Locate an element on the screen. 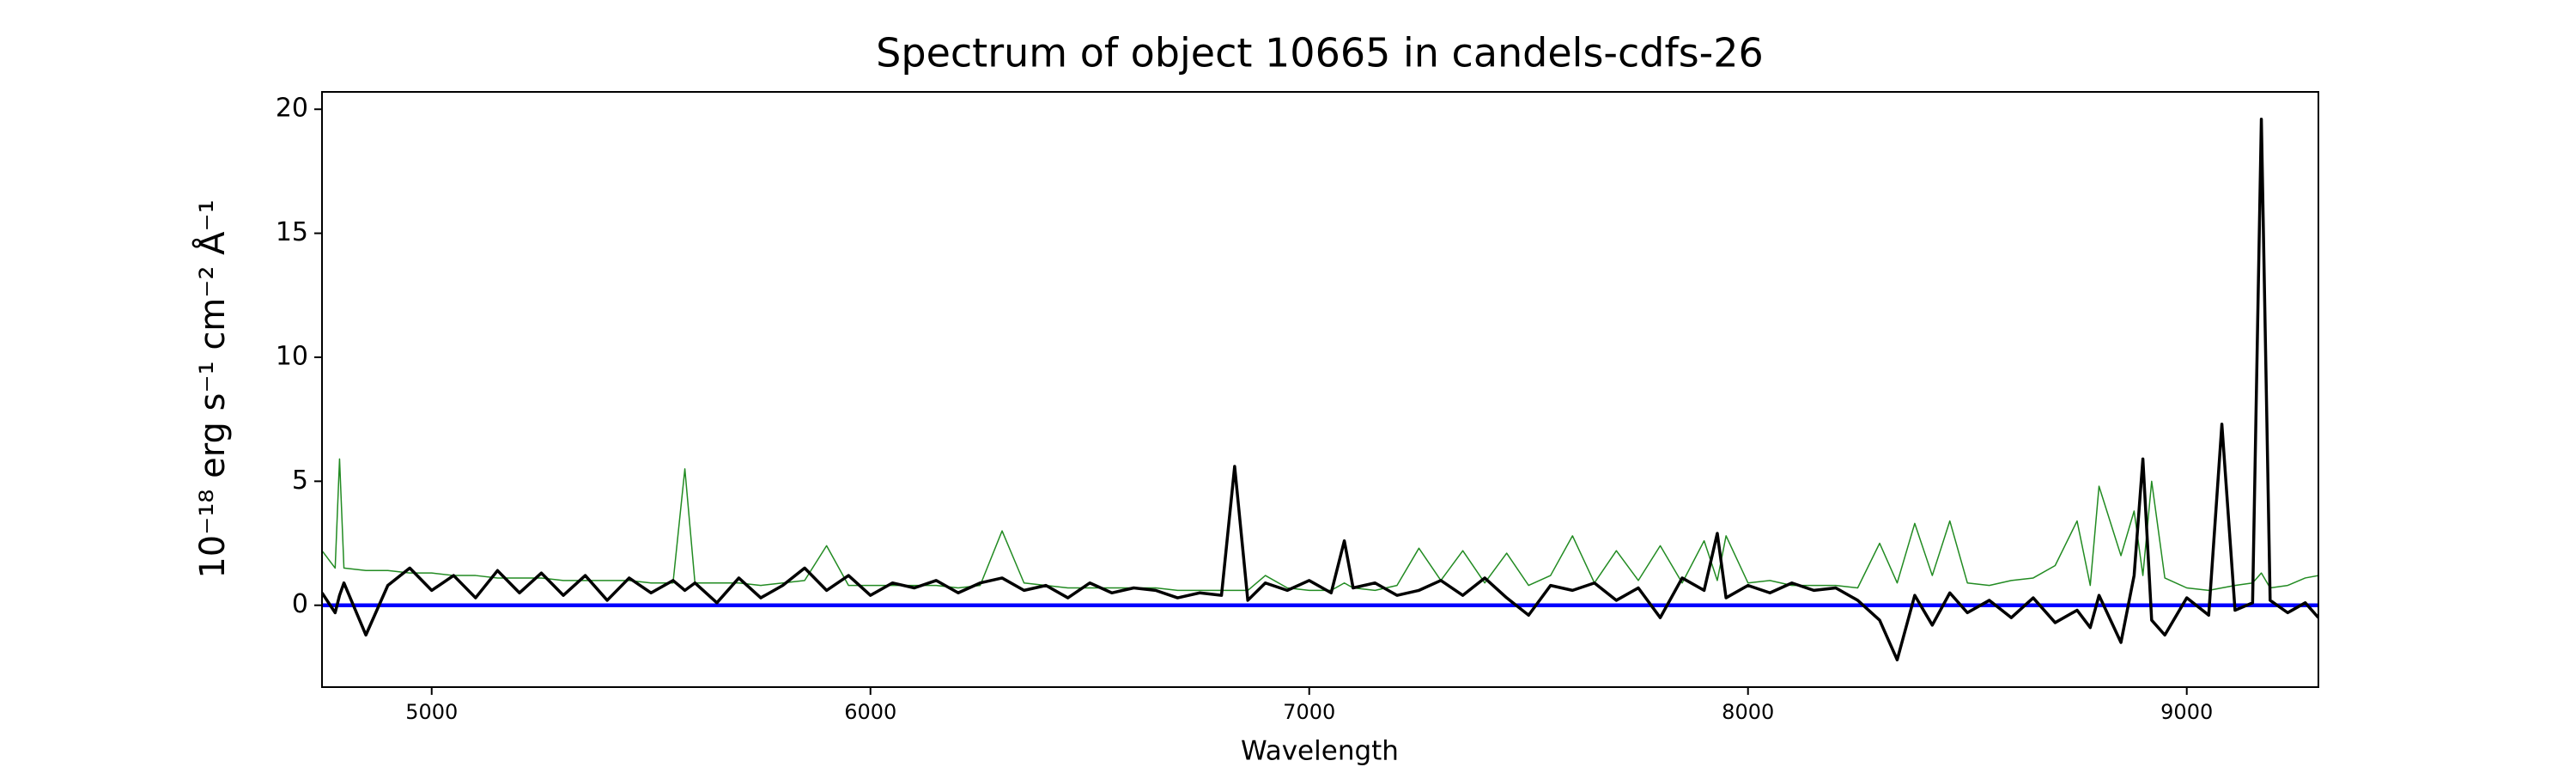  y-tick-label: 0 is located at coordinates (300, 604).